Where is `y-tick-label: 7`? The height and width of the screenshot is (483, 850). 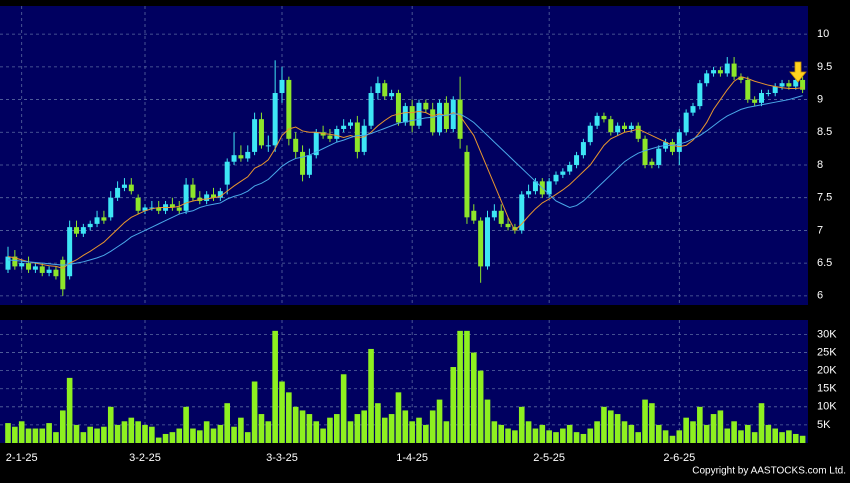 y-tick-label: 7 is located at coordinates (820, 230).